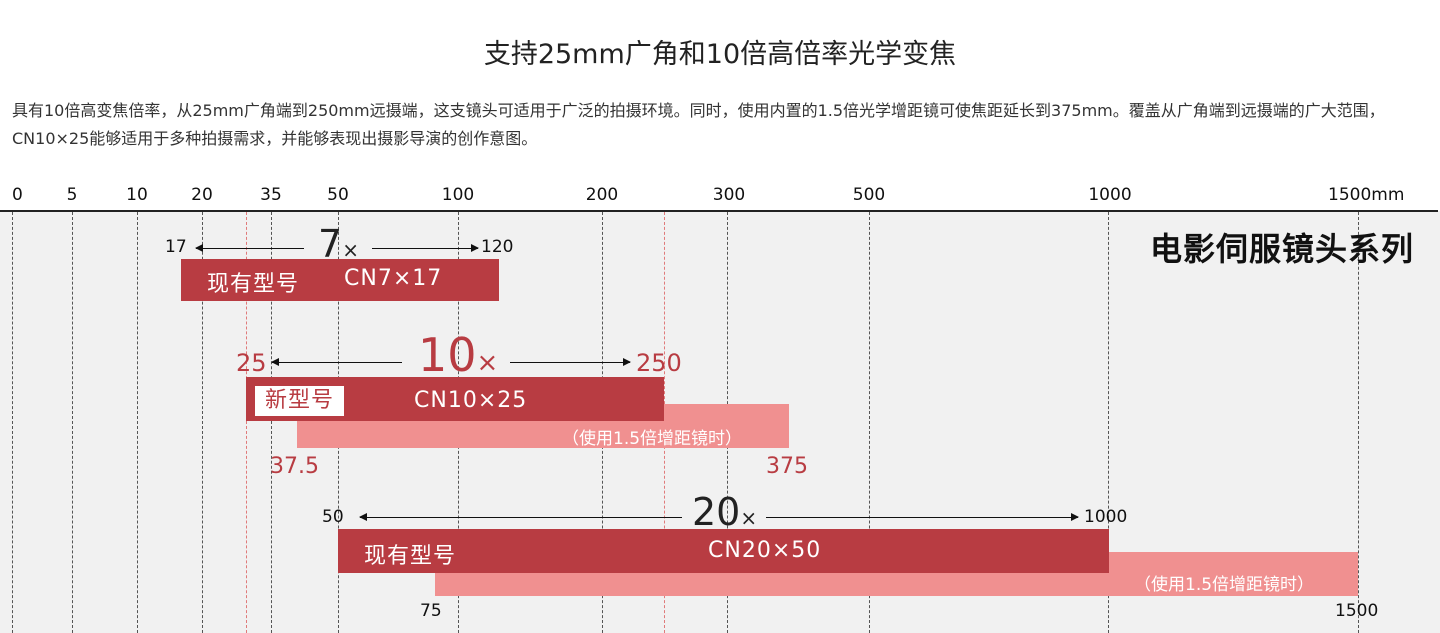 The image size is (1440, 633). I want to click on lens3-zoom-number: 20, so click(716, 512).